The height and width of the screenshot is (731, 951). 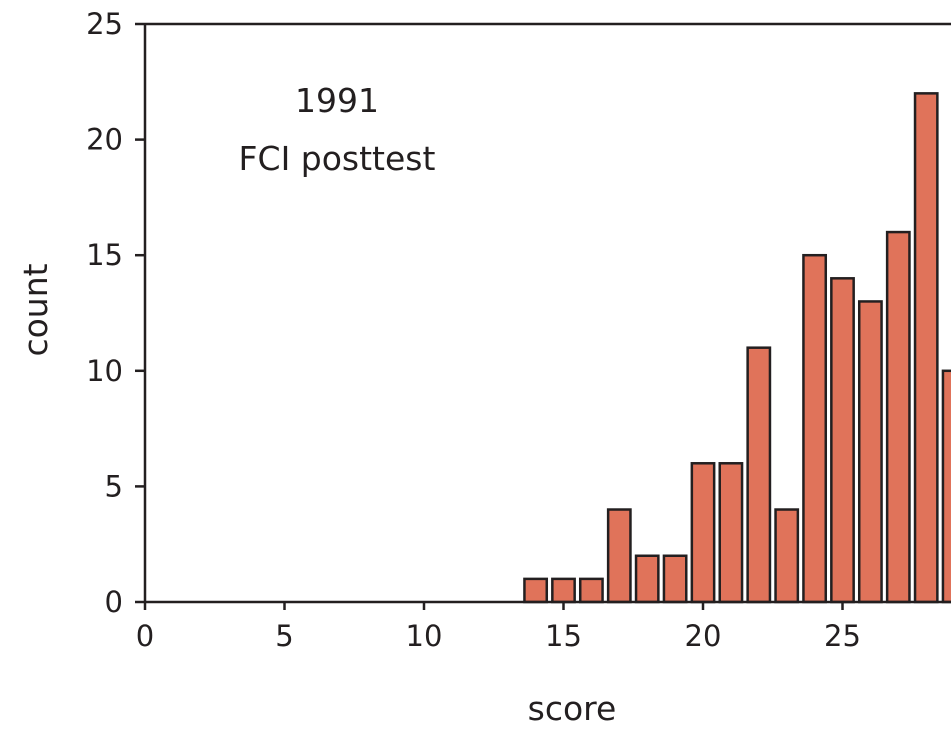 I want to click on x-tick-label: 15, so click(x=563, y=636).